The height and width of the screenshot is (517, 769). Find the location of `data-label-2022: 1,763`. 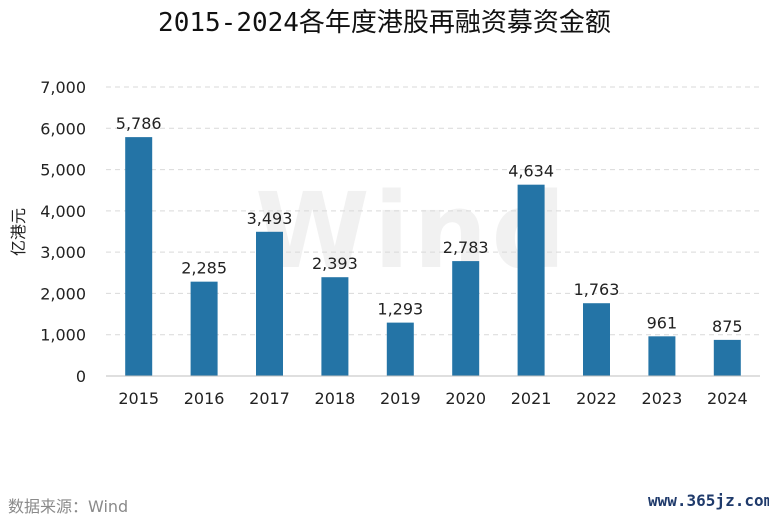

data-label-2022: 1,763 is located at coordinates (597, 289).